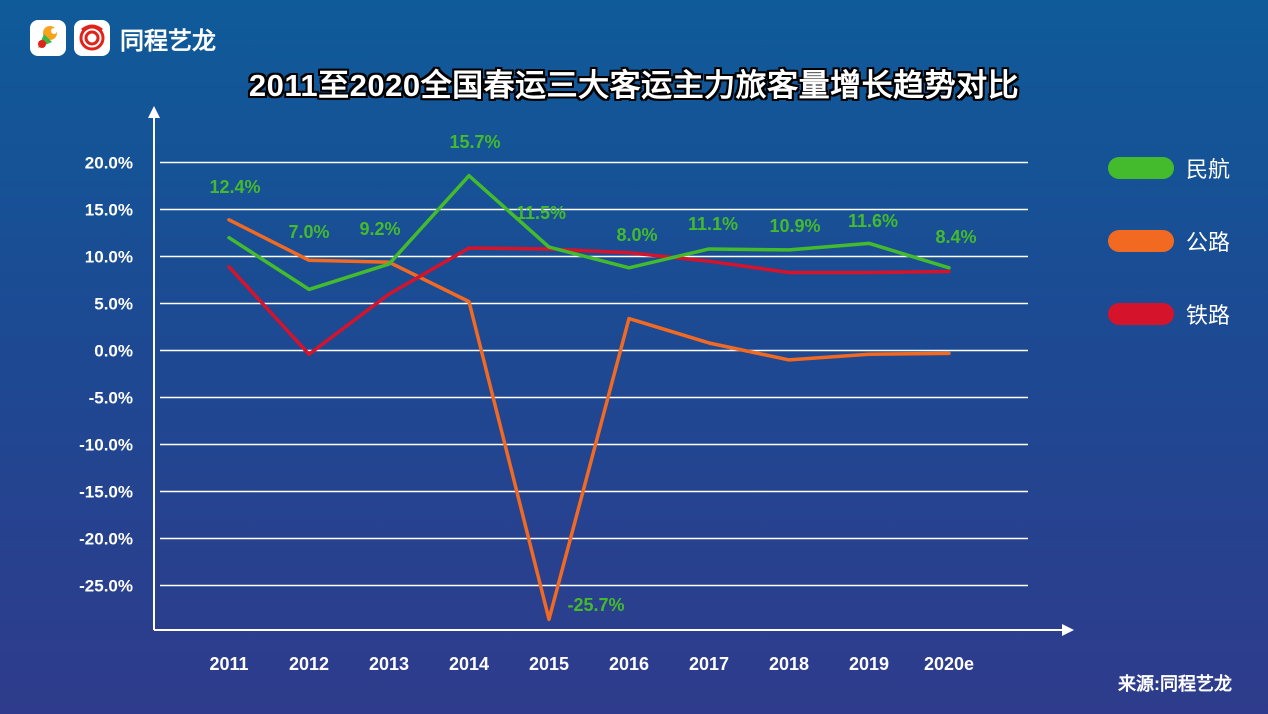 The height and width of the screenshot is (714, 1268). What do you see at coordinates (111, 398) in the screenshot?
I see `y-tick-label: -5.0%` at bounding box center [111, 398].